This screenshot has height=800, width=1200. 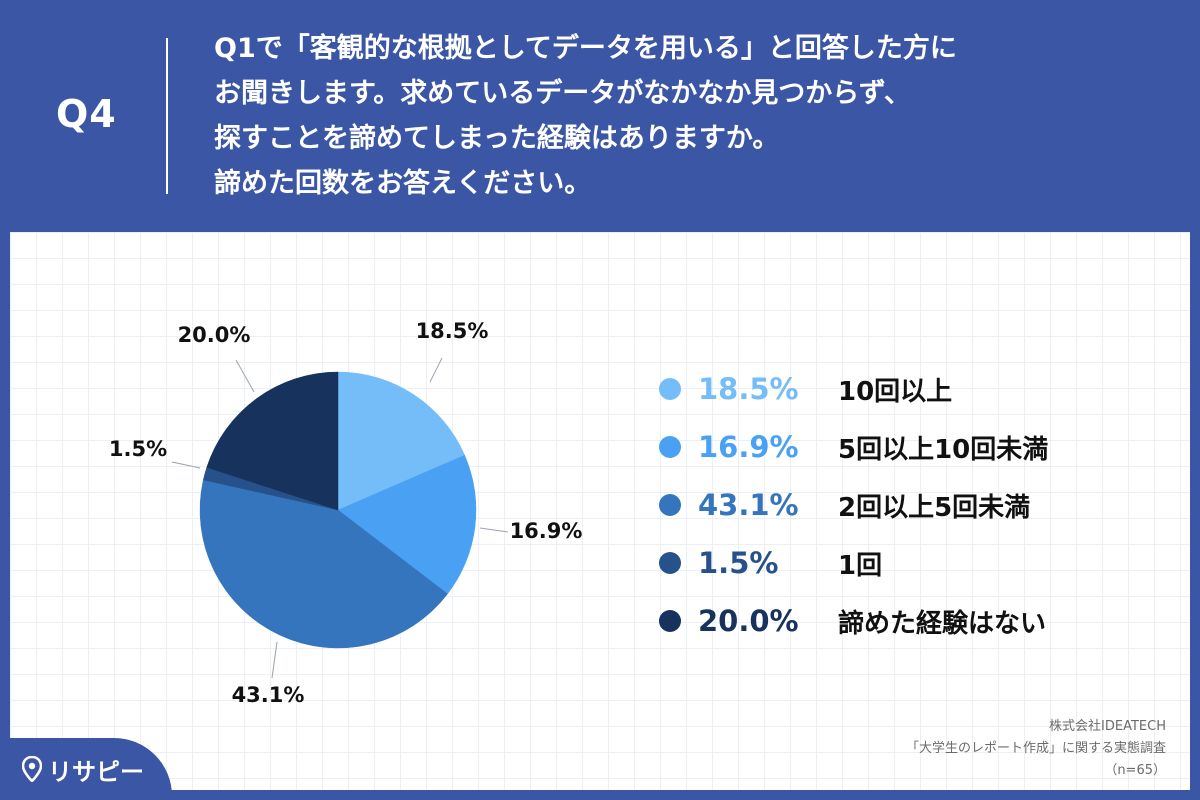 I want to click on credit-company: 株式会社IDEATECH, so click(x=1107, y=726).